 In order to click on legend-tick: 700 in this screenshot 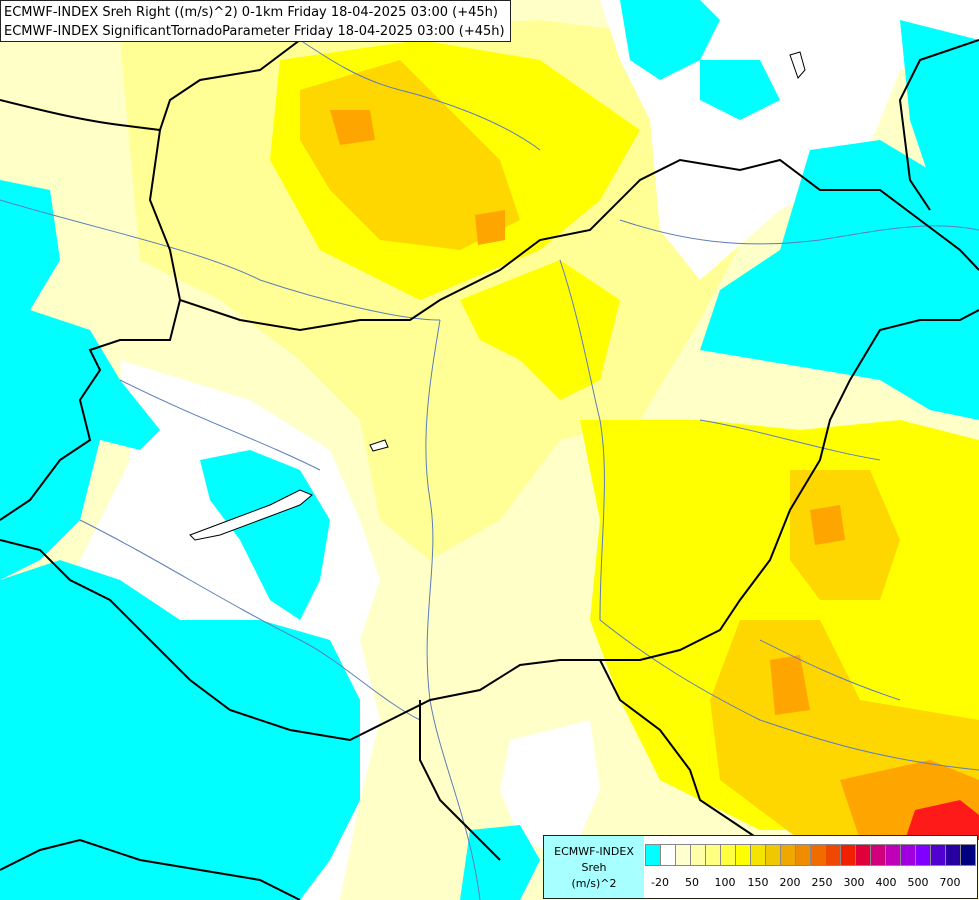, I will do `click(950, 882)`.